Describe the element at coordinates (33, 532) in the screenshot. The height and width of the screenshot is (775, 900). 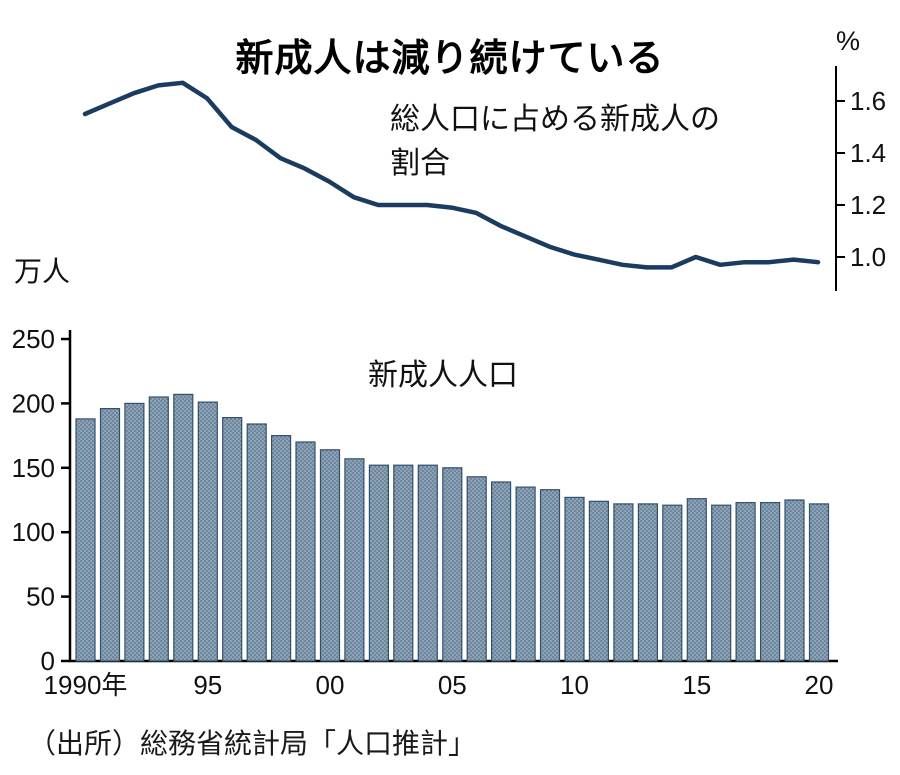
I see `bar-y-tick-label: 100` at that location.